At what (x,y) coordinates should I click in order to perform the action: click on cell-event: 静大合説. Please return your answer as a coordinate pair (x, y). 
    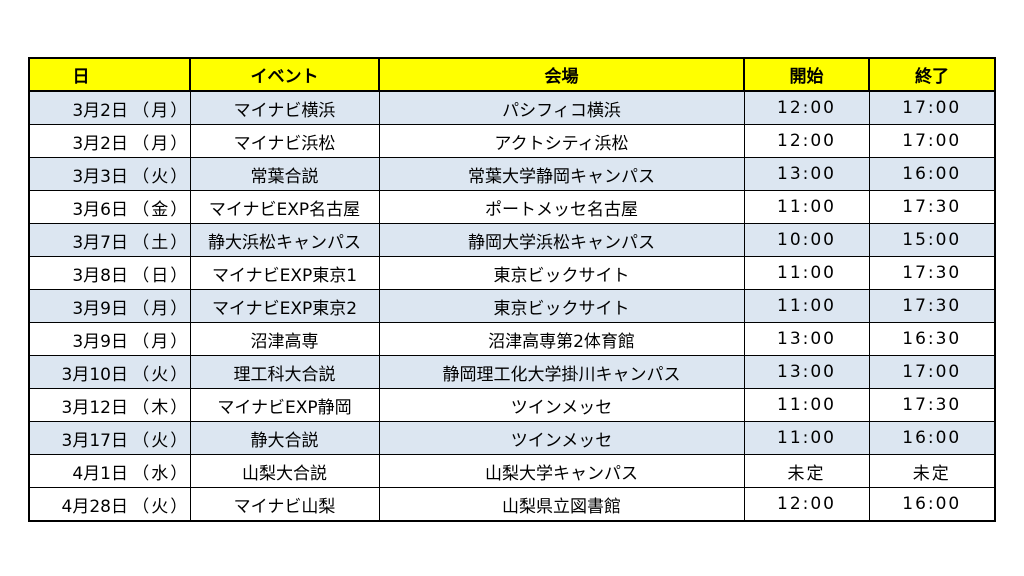
    Looking at the image, I should click on (284, 438).